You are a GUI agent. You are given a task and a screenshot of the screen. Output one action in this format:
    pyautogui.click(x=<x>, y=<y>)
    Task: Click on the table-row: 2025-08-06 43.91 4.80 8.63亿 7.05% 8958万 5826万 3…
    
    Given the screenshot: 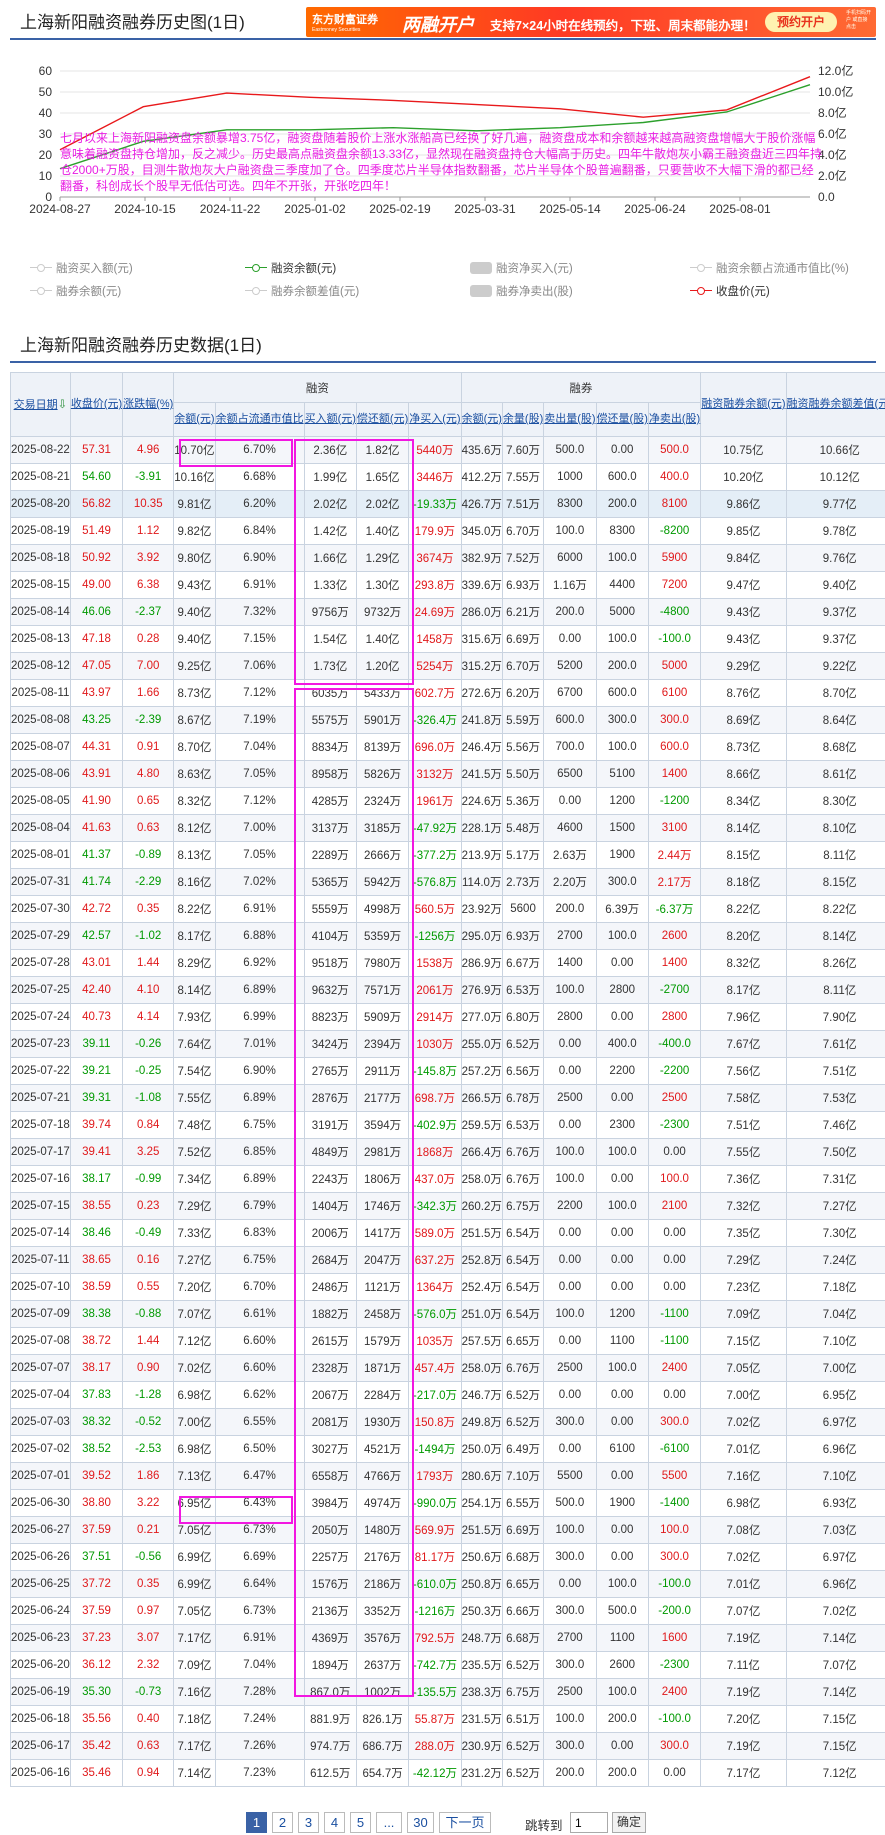 What is the action you would take?
    pyautogui.click(x=447, y=774)
    